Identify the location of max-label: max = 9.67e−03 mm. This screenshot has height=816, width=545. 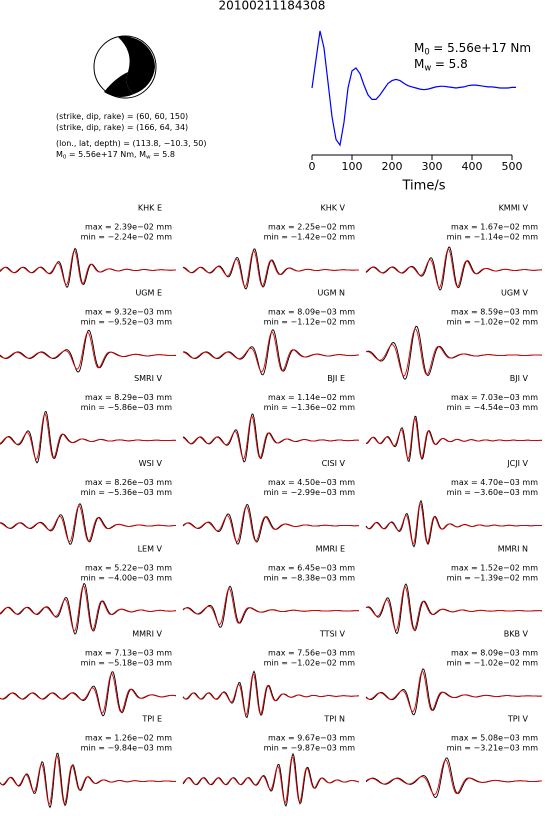
(311, 738).